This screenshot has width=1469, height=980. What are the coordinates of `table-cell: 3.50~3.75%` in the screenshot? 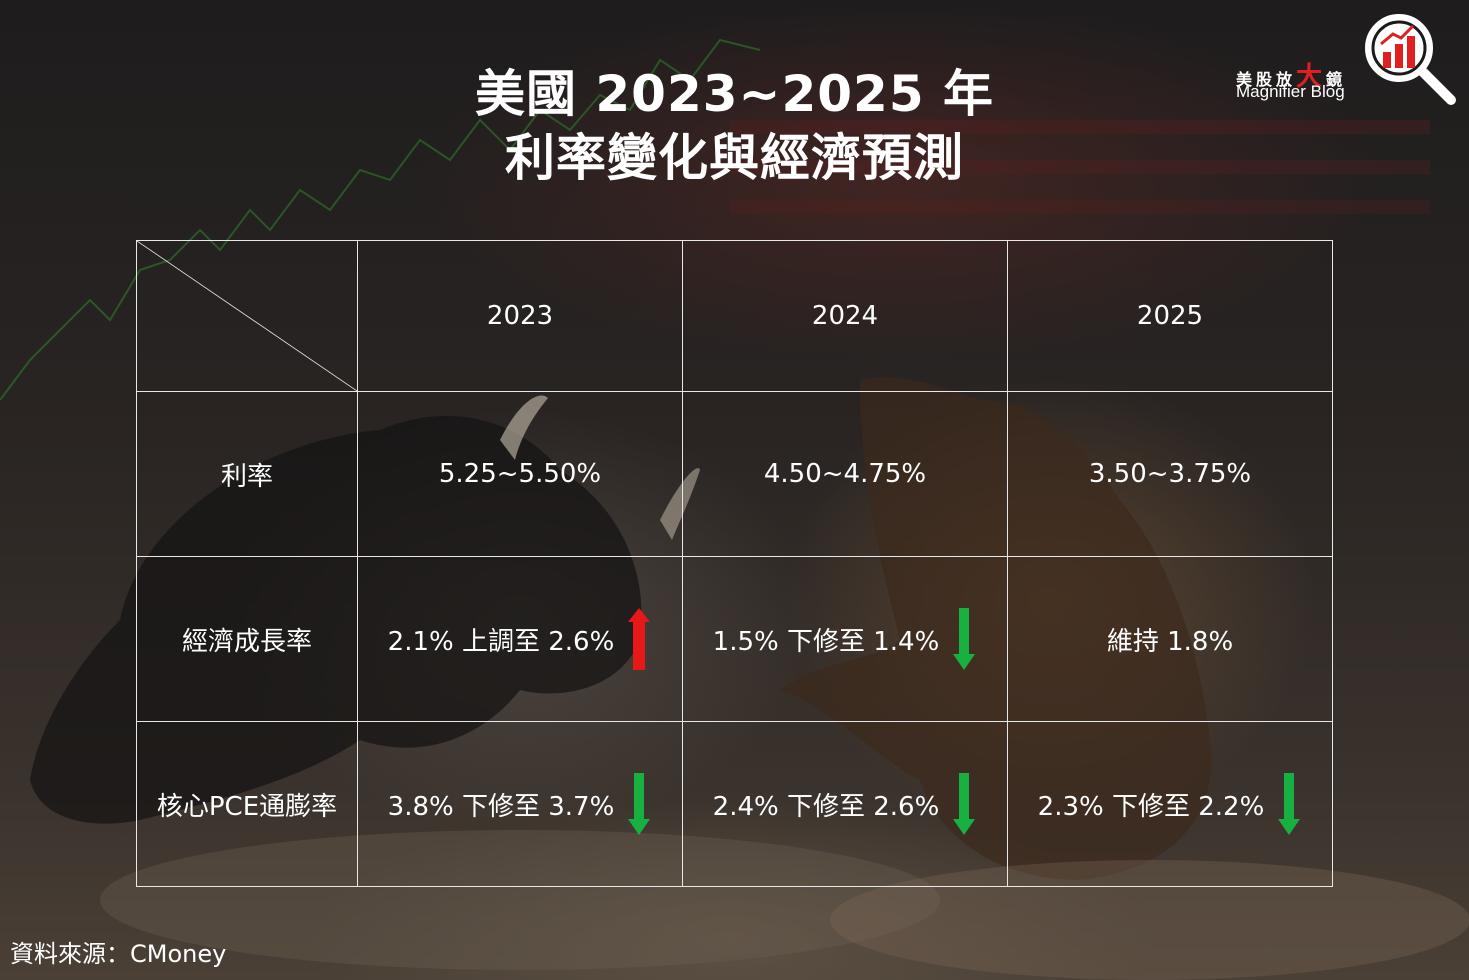 It's located at (1170, 474).